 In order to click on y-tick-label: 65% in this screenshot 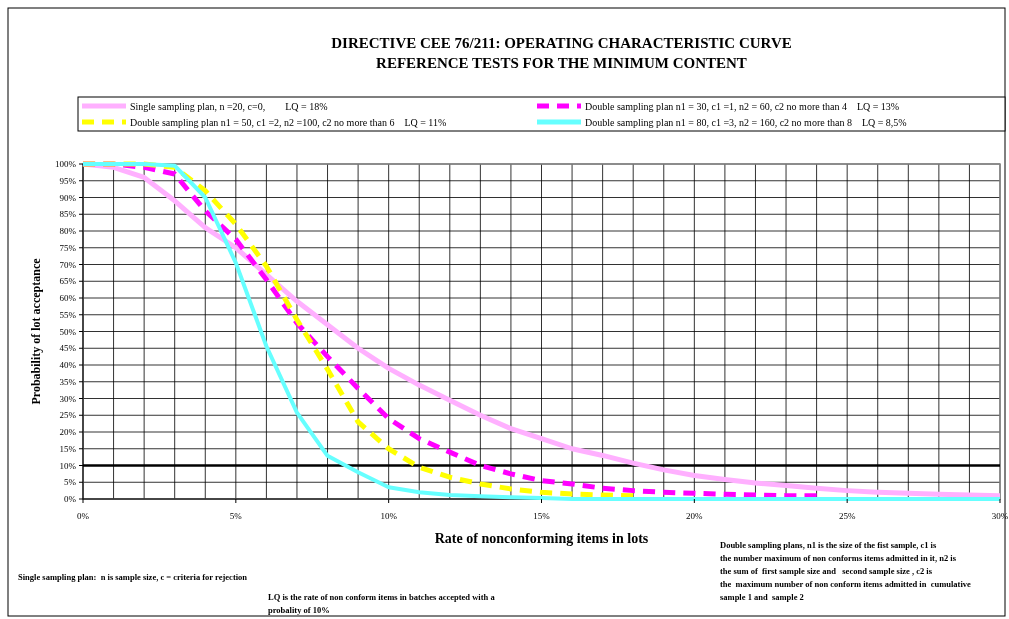, I will do `click(68, 281)`.